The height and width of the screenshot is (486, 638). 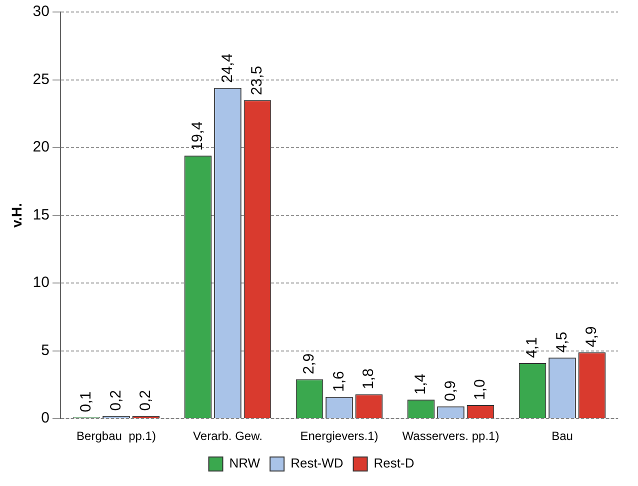 What do you see at coordinates (86, 401) in the screenshot?
I see `data-label: 0,1` at bounding box center [86, 401].